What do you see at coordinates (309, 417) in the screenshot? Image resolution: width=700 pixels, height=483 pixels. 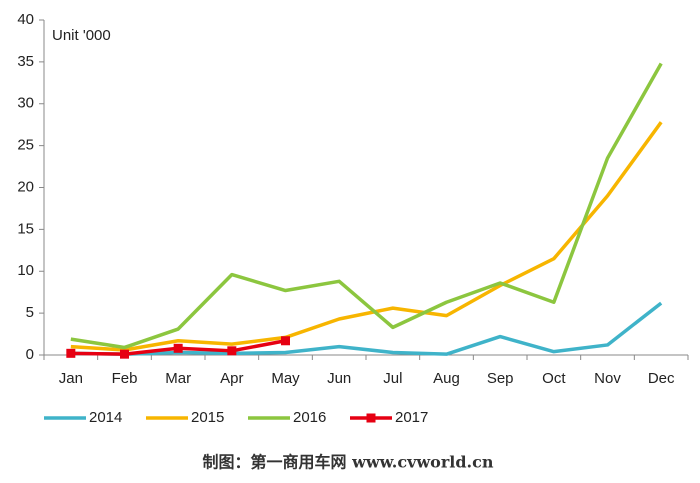 I see `legend-label: 2016` at bounding box center [309, 417].